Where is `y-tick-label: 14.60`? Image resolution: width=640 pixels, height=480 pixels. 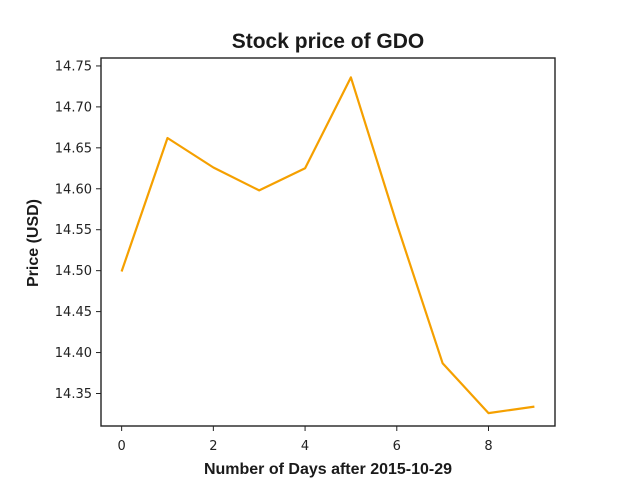
y-tick-label: 14.60 is located at coordinates (73, 189).